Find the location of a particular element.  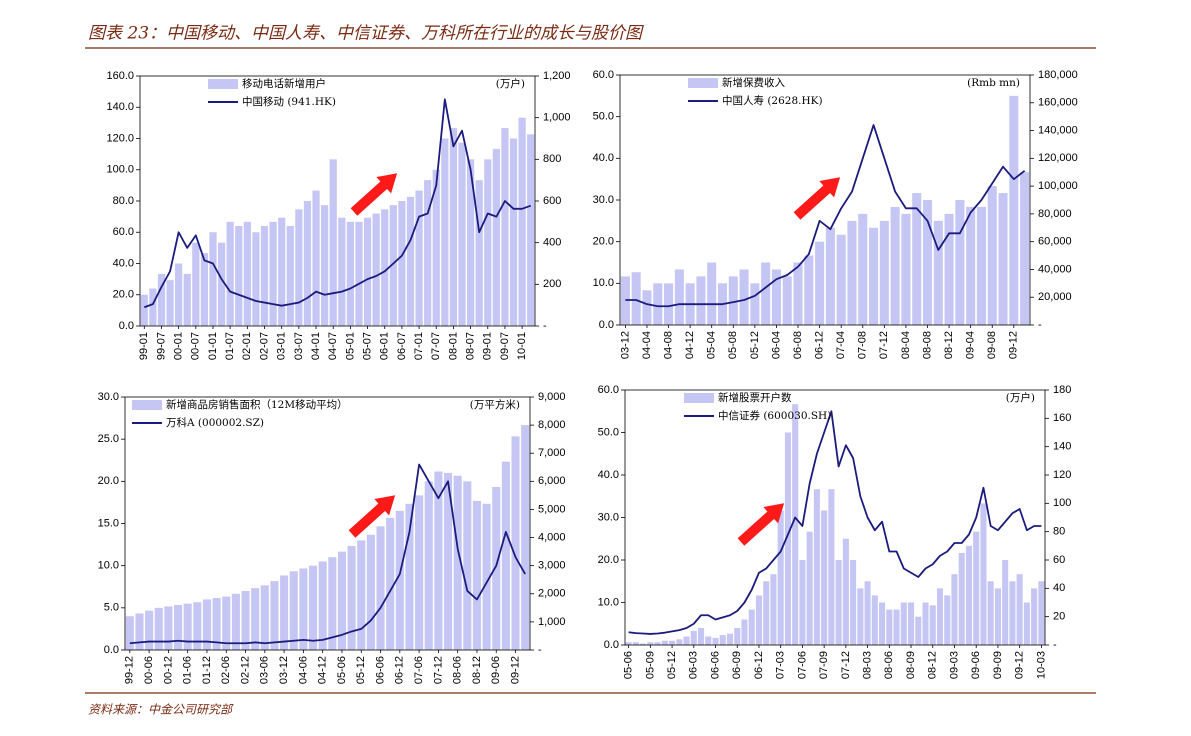

y2-tick-label: 60 is located at coordinates (1059, 560).